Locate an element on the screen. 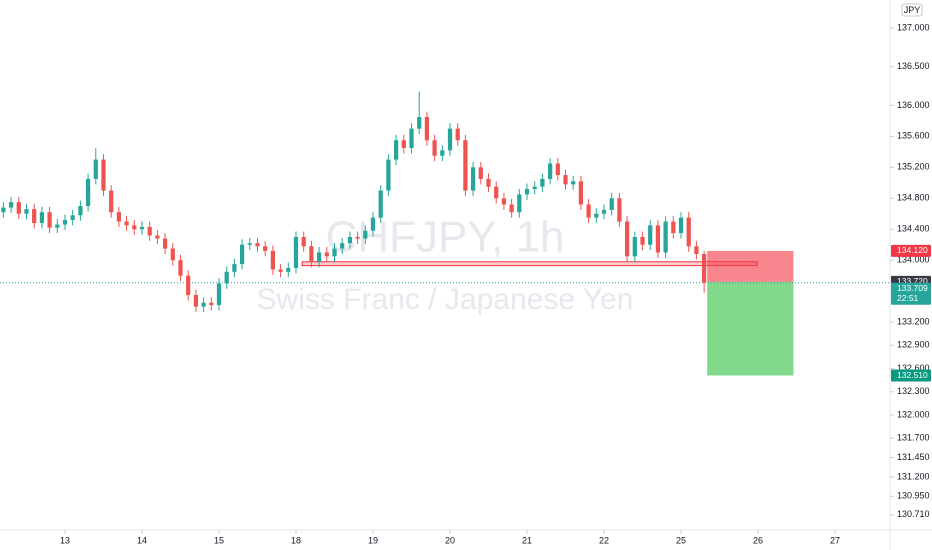 The height and width of the screenshot is (550, 932). x-tick-label: 26 is located at coordinates (758, 540).